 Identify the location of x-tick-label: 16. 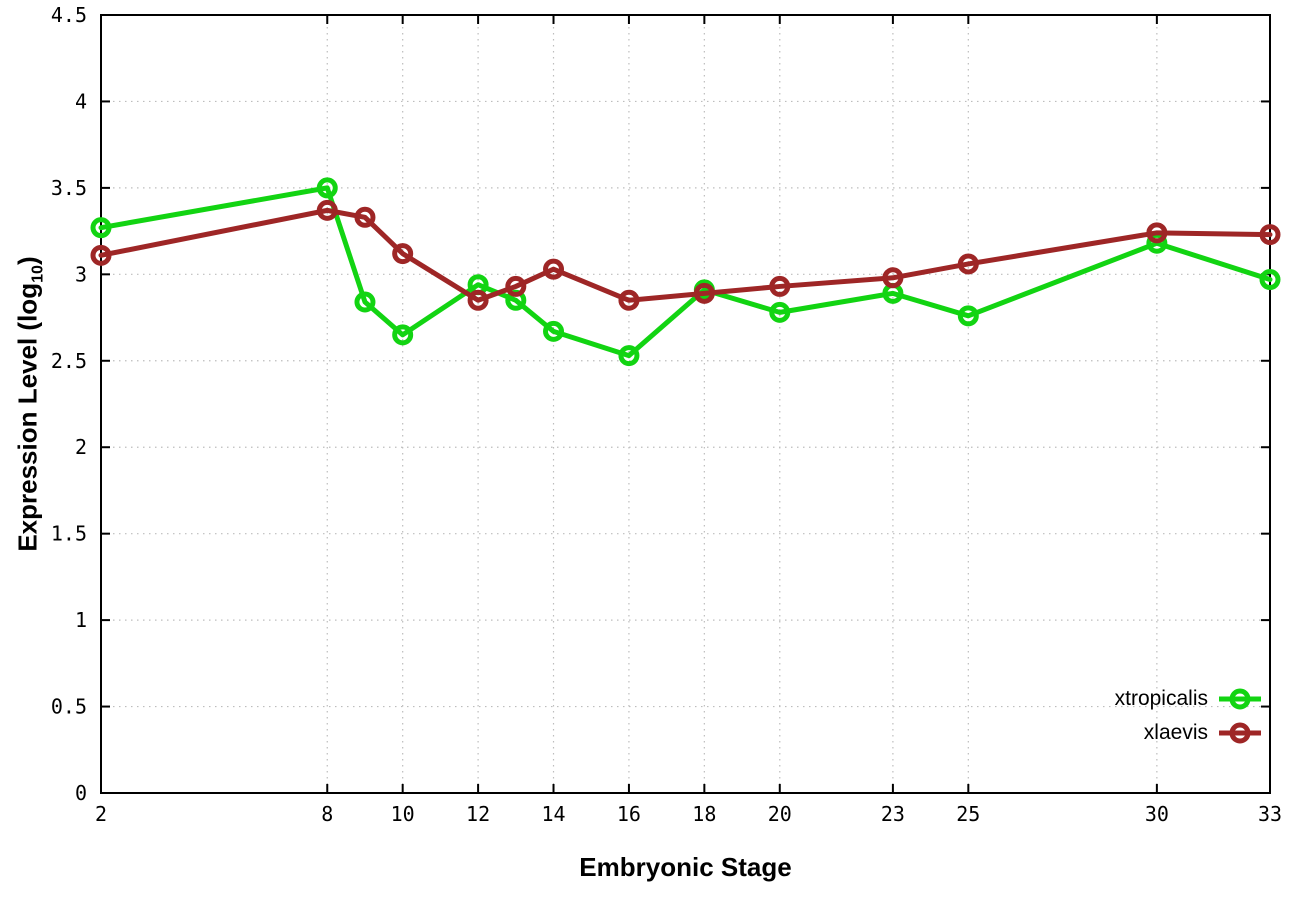
(629, 814).